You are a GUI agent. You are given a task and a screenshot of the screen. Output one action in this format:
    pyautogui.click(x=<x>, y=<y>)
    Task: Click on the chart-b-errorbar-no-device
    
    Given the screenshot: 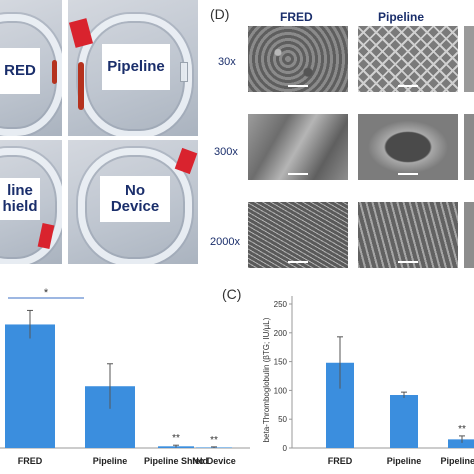 What is the action you would take?
    pyautogui.click(x=214, y=447)
    